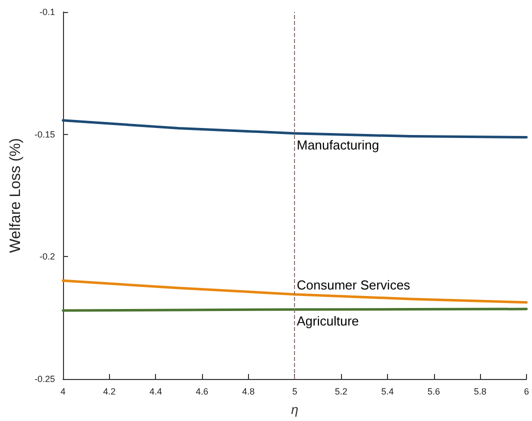  Describe the element at coordinates (341, 391) in the screenshot. I see `x-tick-label: 5.2` at that location.